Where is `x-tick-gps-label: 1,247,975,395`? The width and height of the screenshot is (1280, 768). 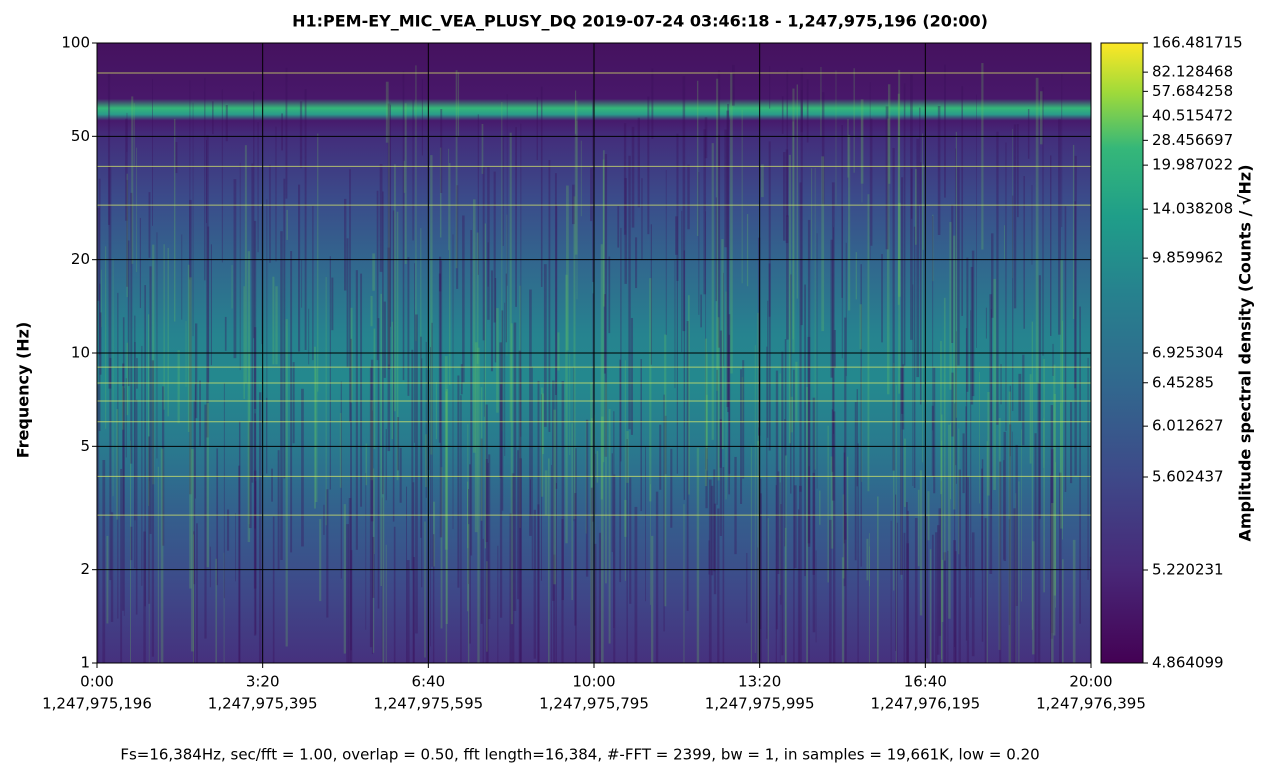
x-tick-gps-label: 1,247,975,395 is located at coordinates (263, 704).